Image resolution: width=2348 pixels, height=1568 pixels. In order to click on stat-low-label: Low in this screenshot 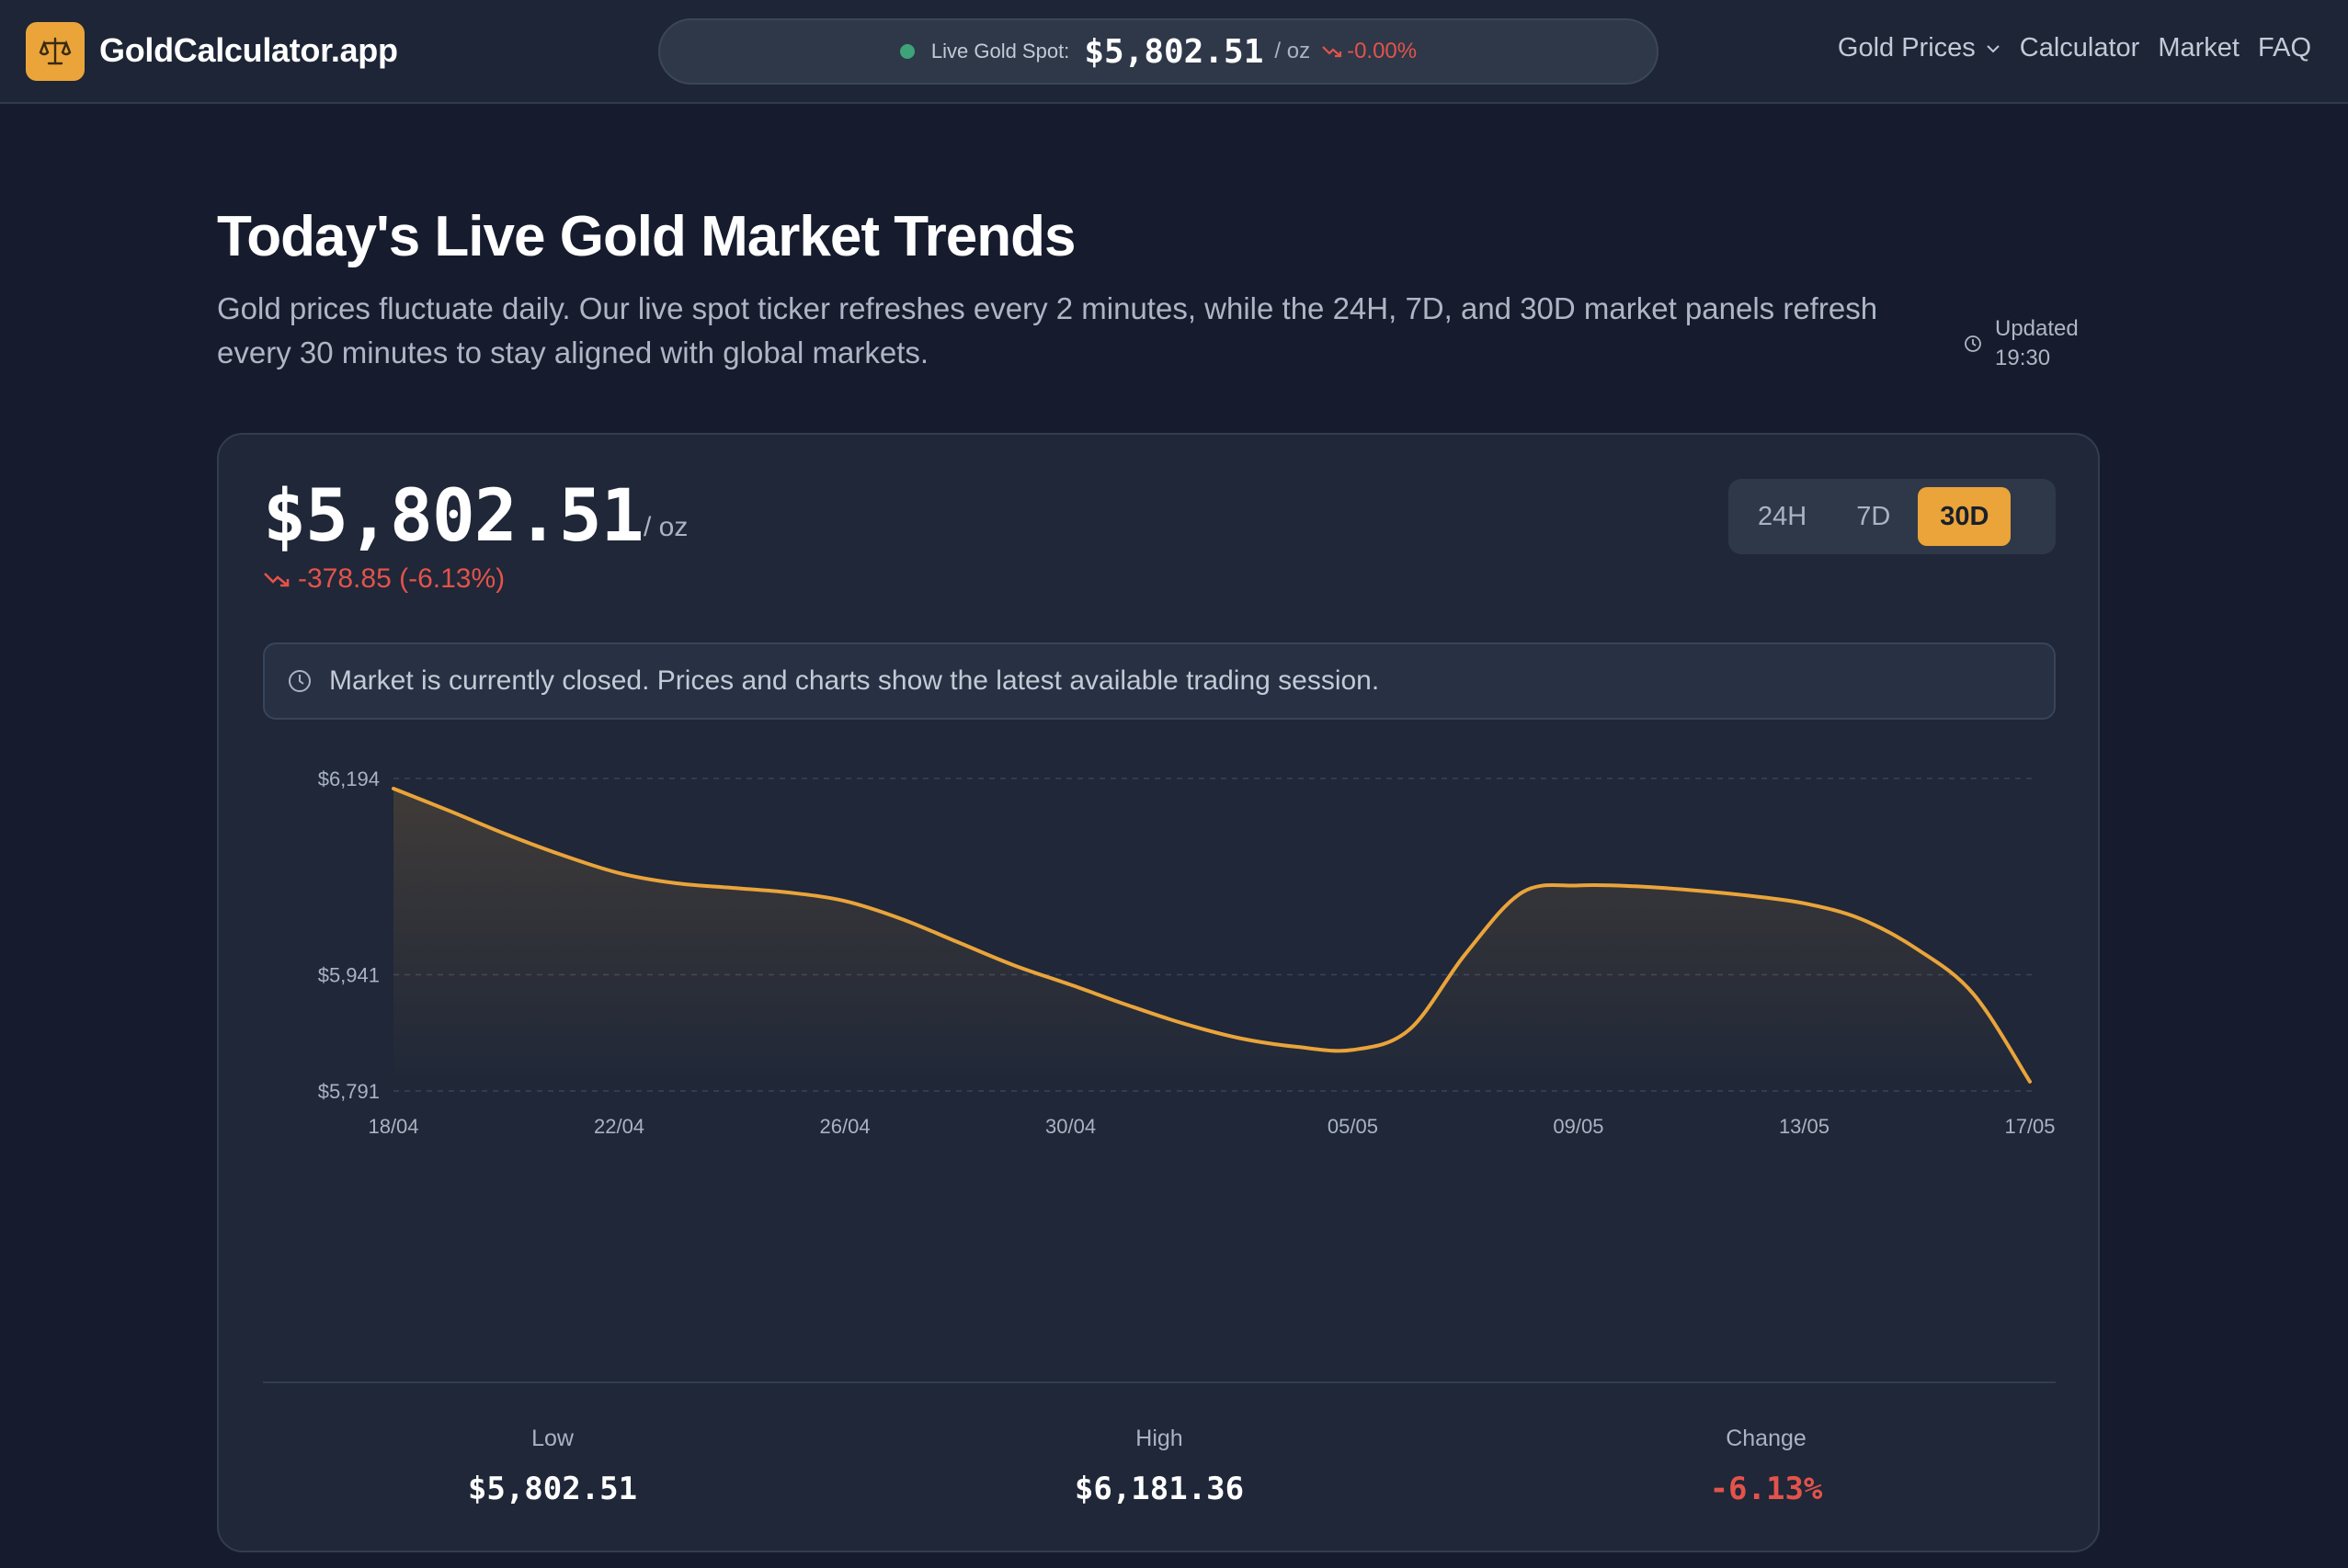, I will do `click(552, 1438)`.